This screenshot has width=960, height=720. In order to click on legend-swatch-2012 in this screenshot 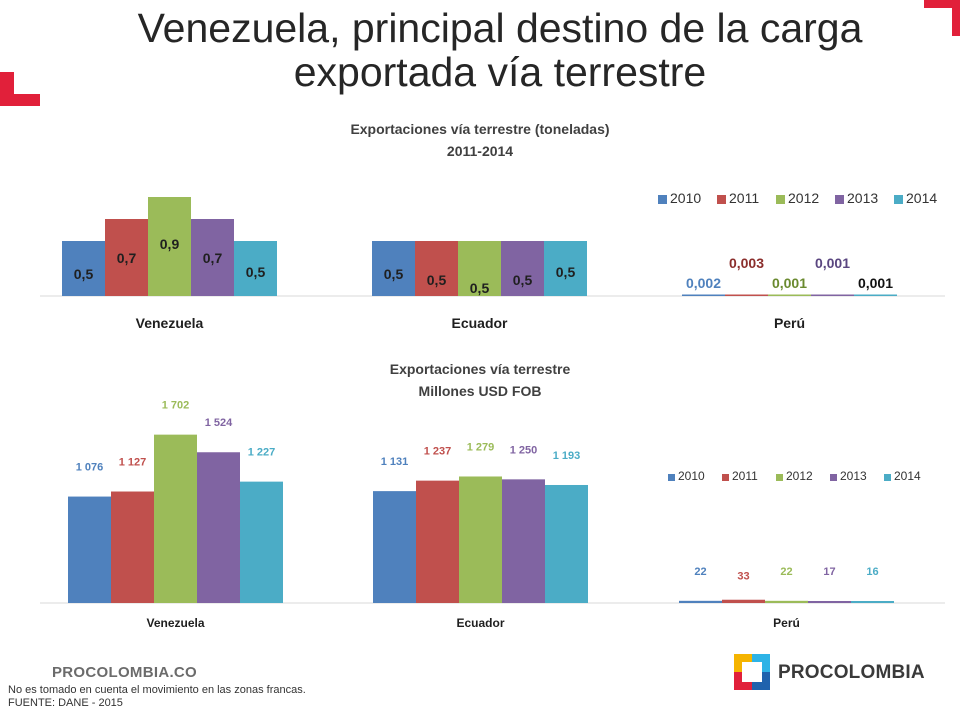, I will do `click(780, 199)`.